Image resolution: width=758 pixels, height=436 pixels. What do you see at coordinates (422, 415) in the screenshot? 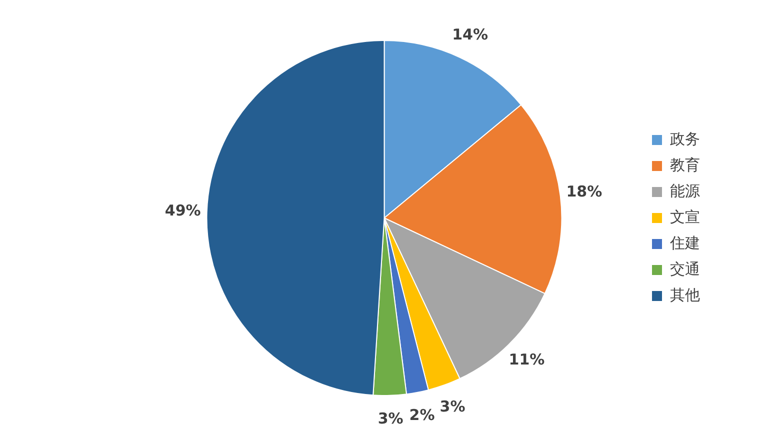
I see `data-label: 2%` at bounding box center [422, 415].